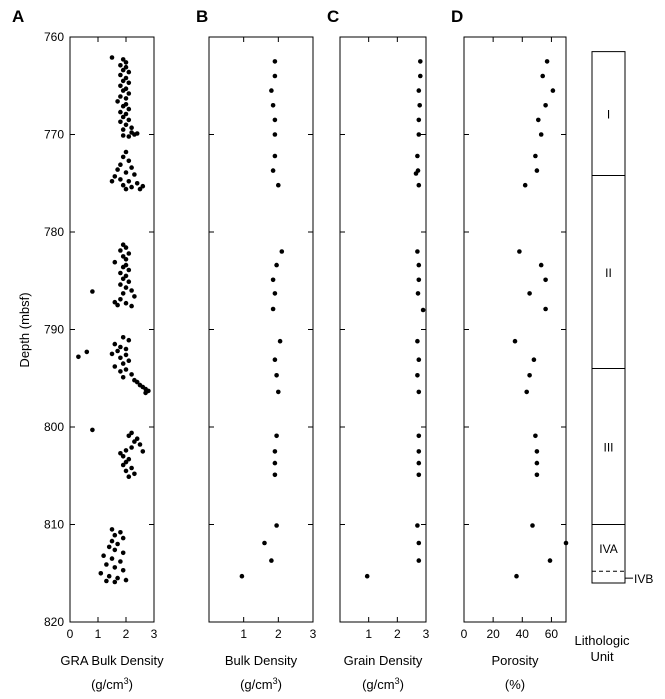 The image size is (665, 699). What do you see at coordinates (112, 660) in the screenshot?
I see `x-axis-label: GRA Bulk Density` at bounding box center [112, 660].